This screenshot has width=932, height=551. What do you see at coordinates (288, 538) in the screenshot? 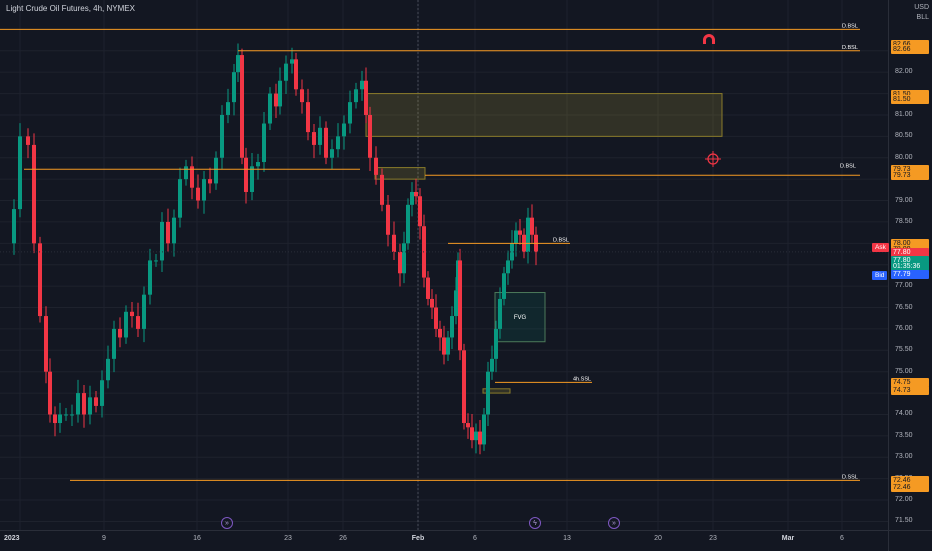
I see `time-tick-label: 23` at bounding box center [288, 538].